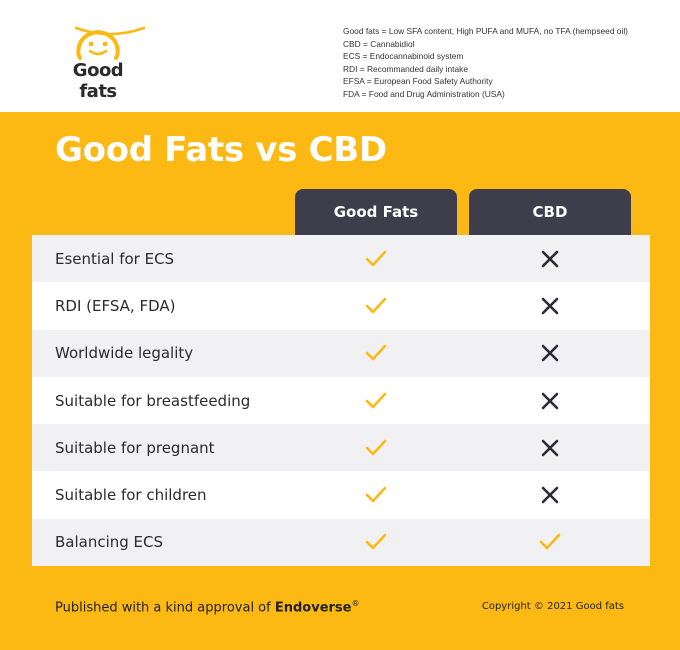  Describe the element at coordinates (405, 68) in the screenshot. I see `legend-line: RDI = Recommanded daily intake` at that location.